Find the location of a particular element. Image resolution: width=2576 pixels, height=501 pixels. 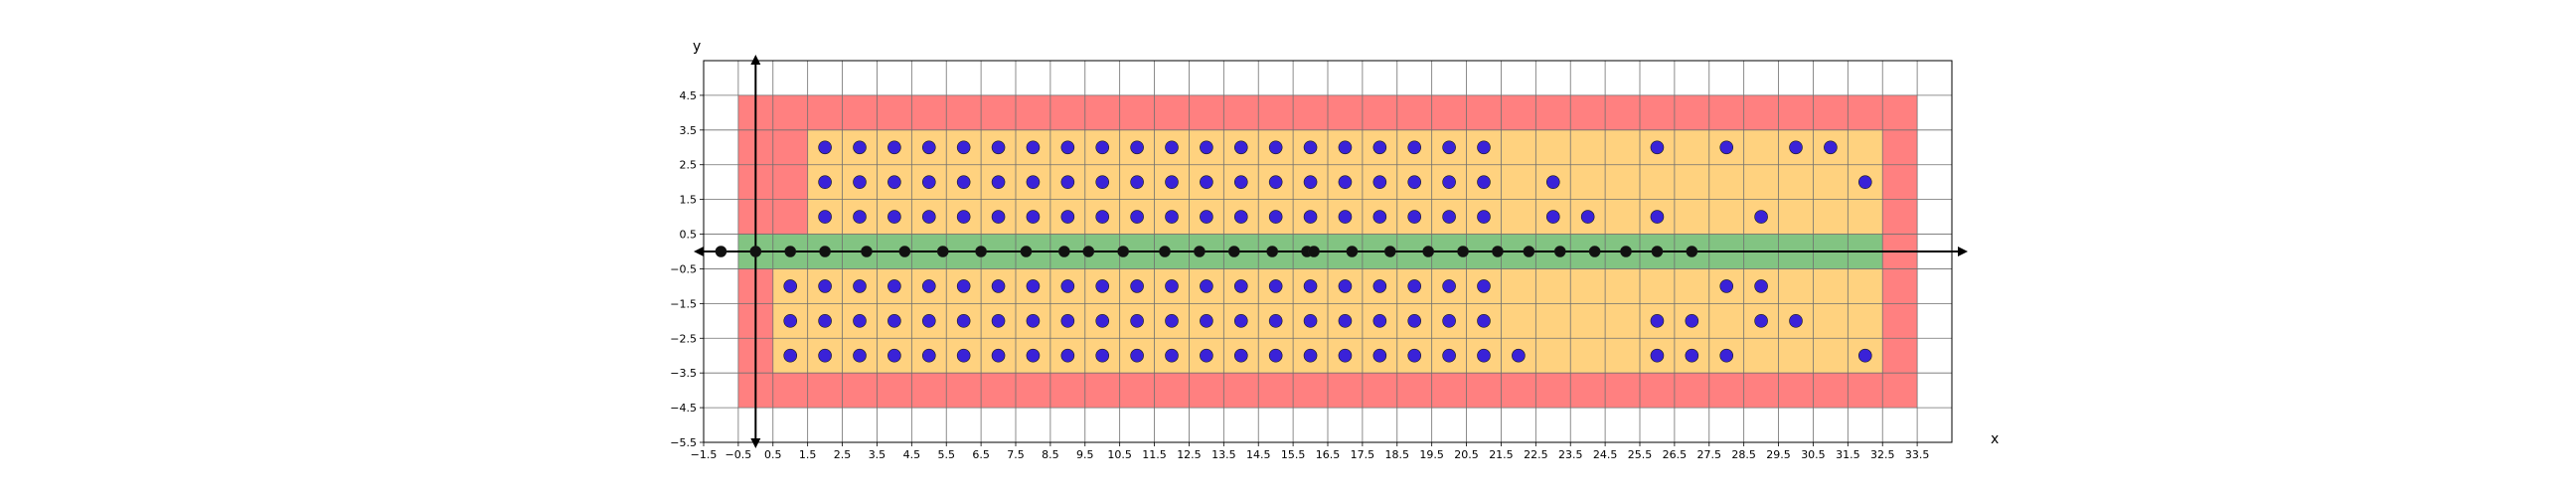

y-tick-label: −5.5 is located at coordinates (683, 442).